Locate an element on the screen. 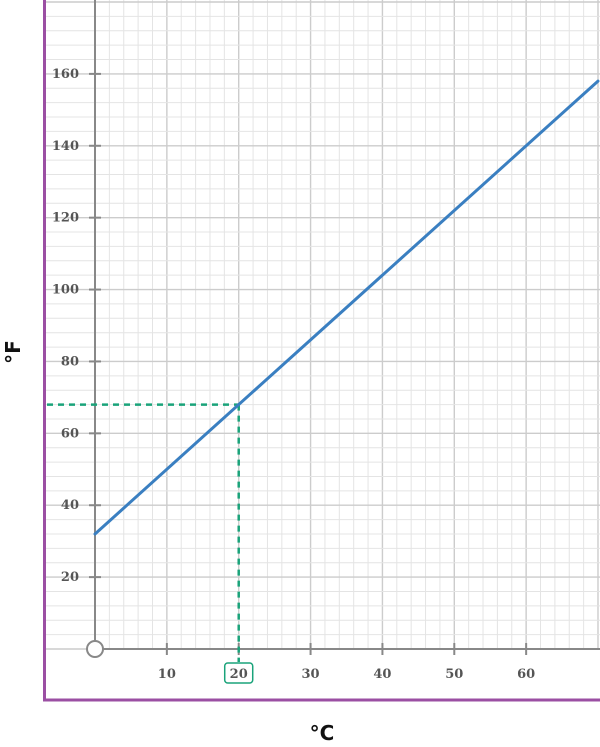 This screenshot has height=747, width=600. x-tick-label: 30 is located at coordinates (311, 674).